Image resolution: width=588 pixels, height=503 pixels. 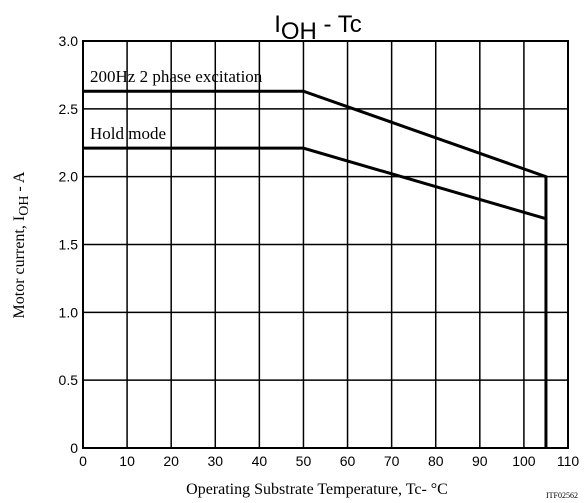 What do you see at coordinates (317, 489) in the screenshot?
I see `x-axis-label: Operating Substrate Temperature, Tc- °C` at bounding box center [317, 489].